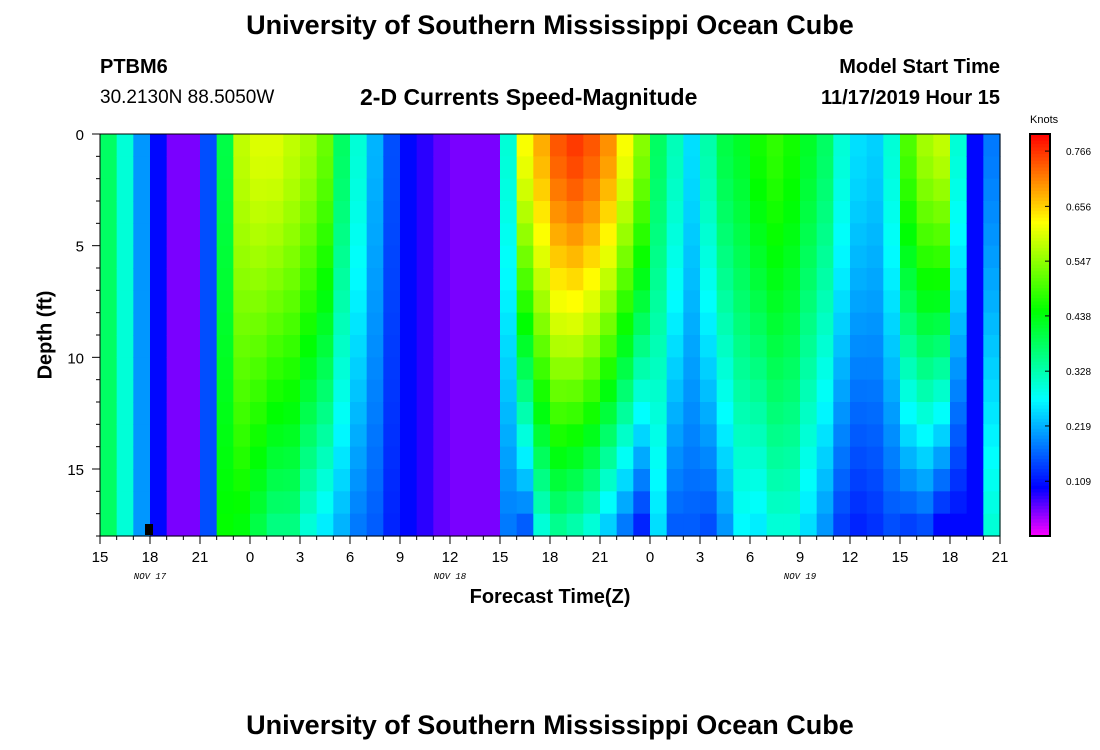 This screenshot has width=1100, height=750. What do you see at coordinates (500, 557) in the screenshot?
I see `x-tick-label: 15` at bounding box center [500, 557].